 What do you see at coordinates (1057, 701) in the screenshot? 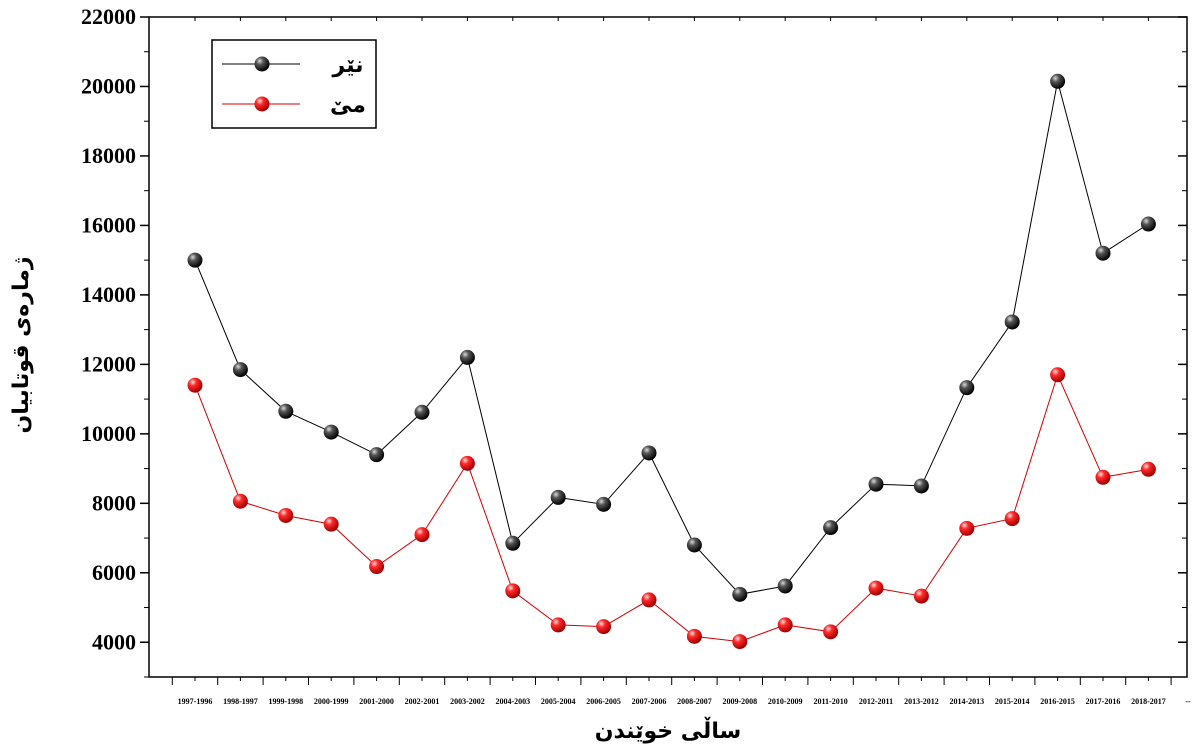
I see `x-tick-label: 2016-2015` at bounding box center [1057, 701].